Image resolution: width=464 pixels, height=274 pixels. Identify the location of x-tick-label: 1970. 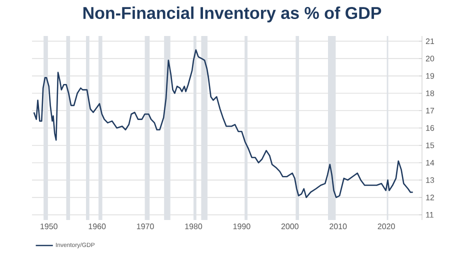
(145, 227).